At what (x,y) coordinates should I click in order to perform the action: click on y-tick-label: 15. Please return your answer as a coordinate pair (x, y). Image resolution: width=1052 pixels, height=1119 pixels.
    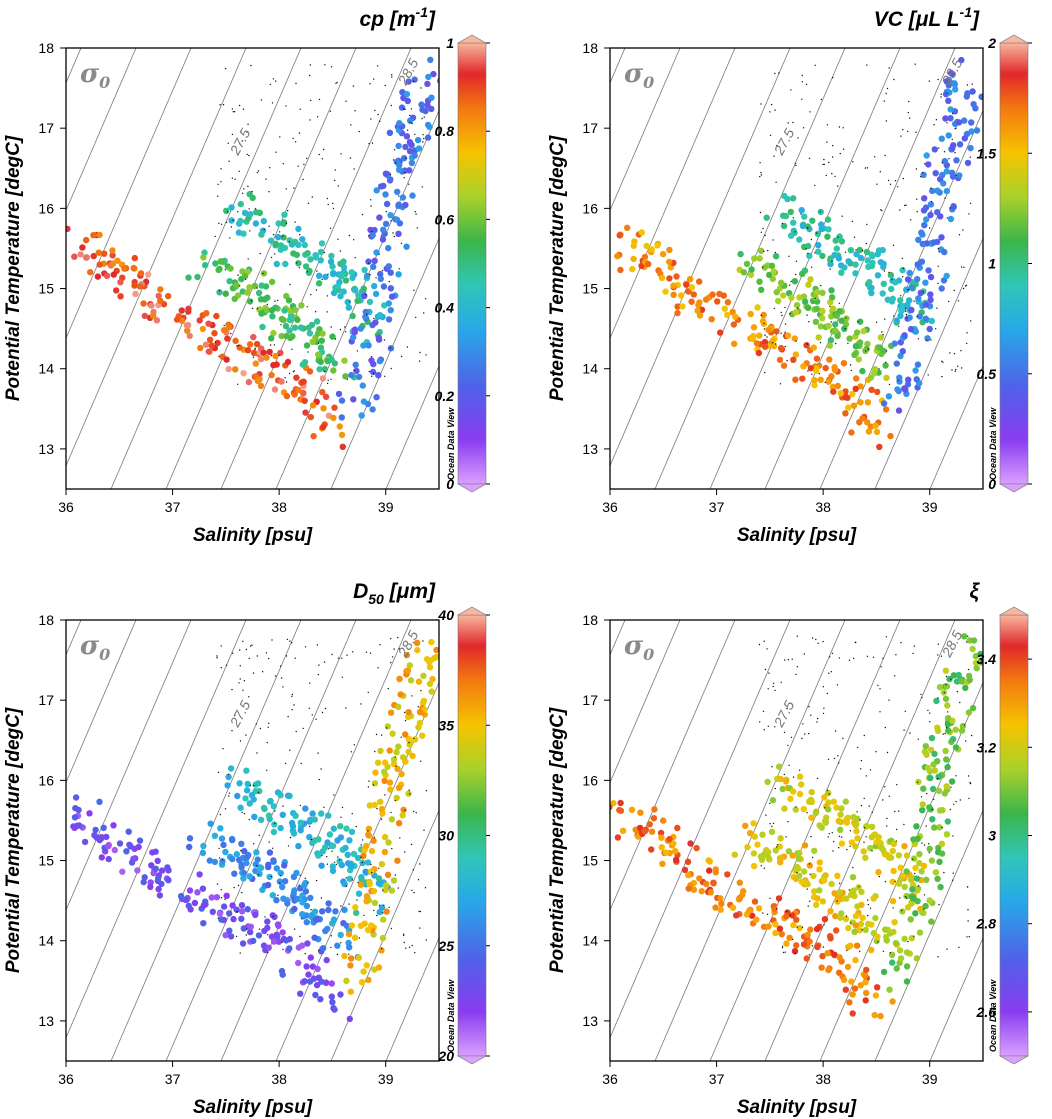
    Looking at the image, I should click on (590, 289).